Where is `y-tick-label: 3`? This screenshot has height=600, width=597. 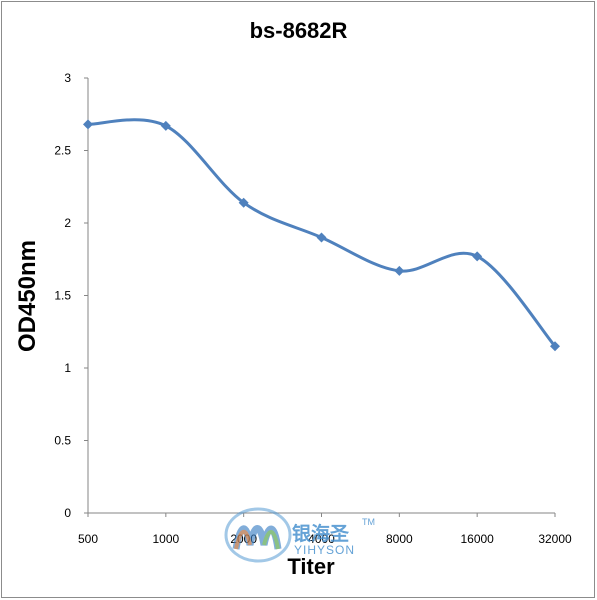
y-tick-label: 3 is located at coordinates (67, 78).